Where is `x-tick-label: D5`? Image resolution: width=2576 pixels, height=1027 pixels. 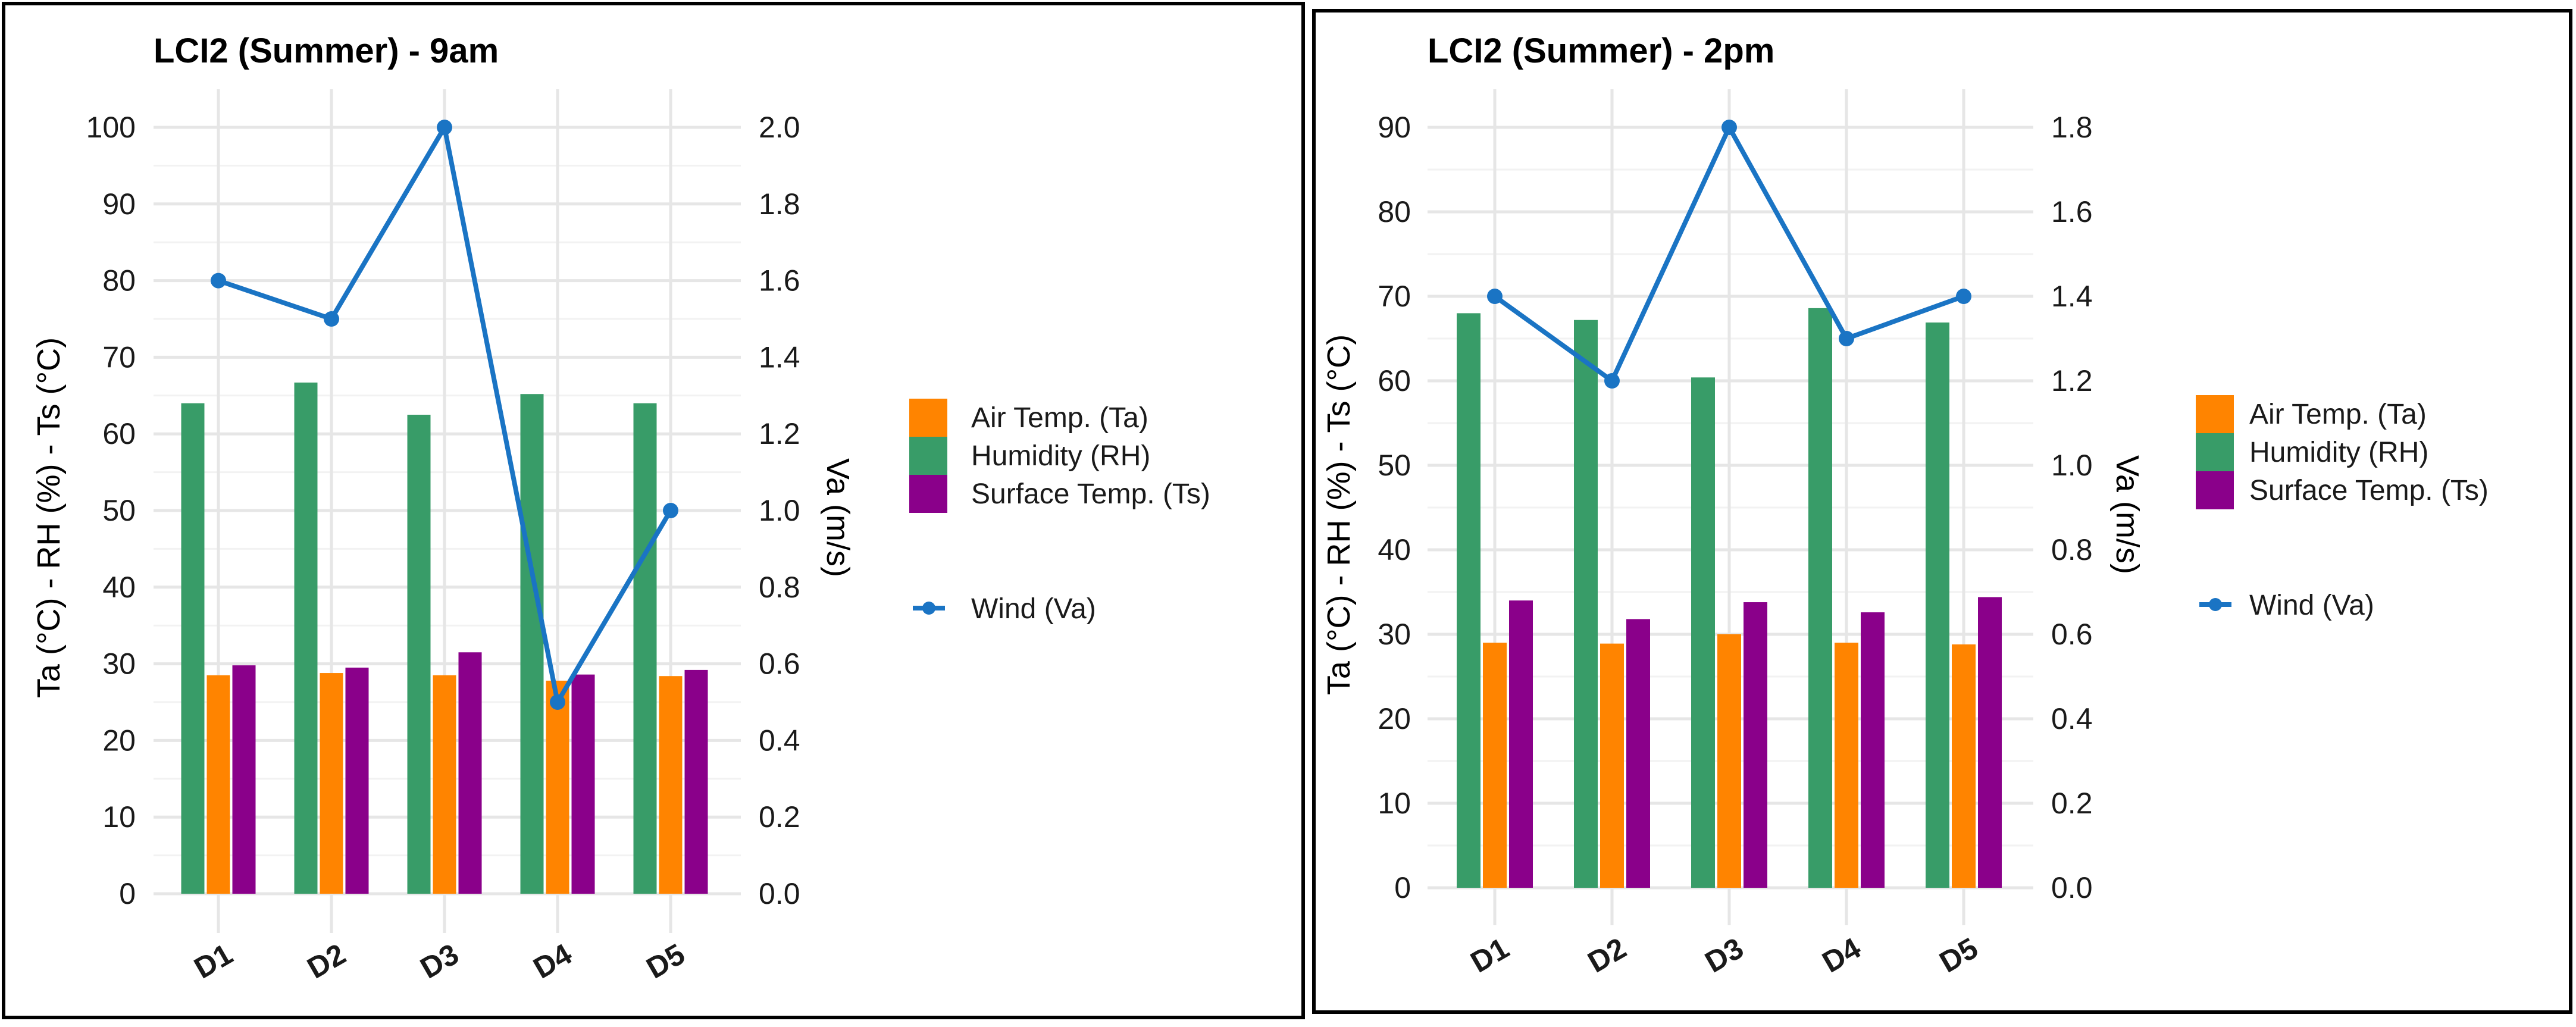 x-tick-label: D5 is located at coordinates (665, 961).